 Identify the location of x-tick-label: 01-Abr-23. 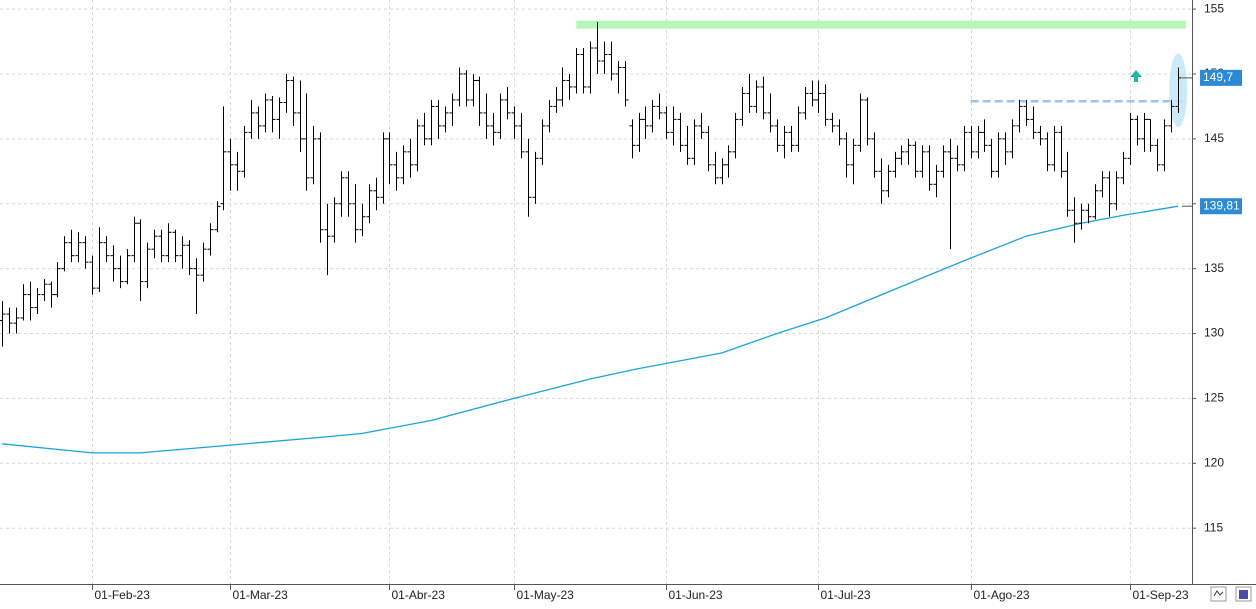
(419, 595).